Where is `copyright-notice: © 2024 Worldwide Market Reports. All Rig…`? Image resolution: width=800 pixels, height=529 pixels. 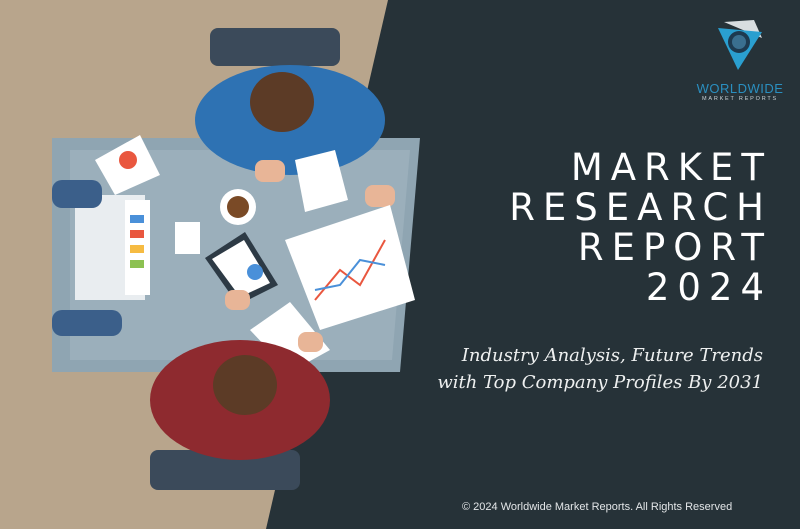
copyright-notice: © 2024 Worldwide Market Reports. All Rig… is located at coordinates (597, 507).